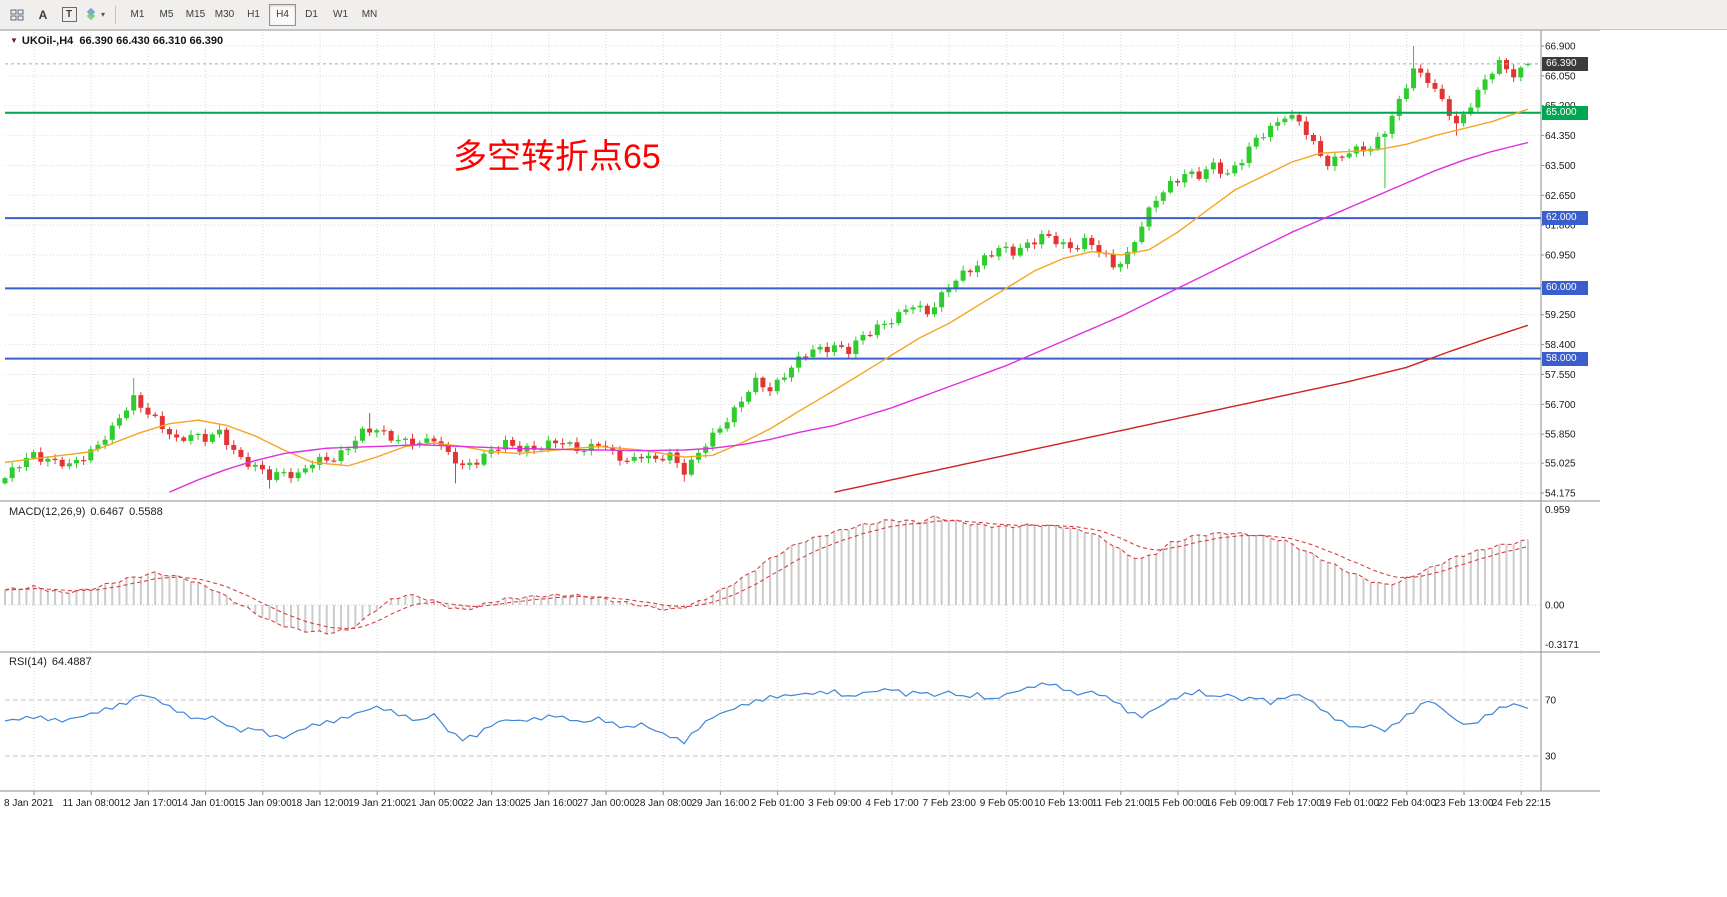  Describe the element at coordinates (377, 803) in the screenshot. I see `svg-text: 19 Jan 21:00` at that location.